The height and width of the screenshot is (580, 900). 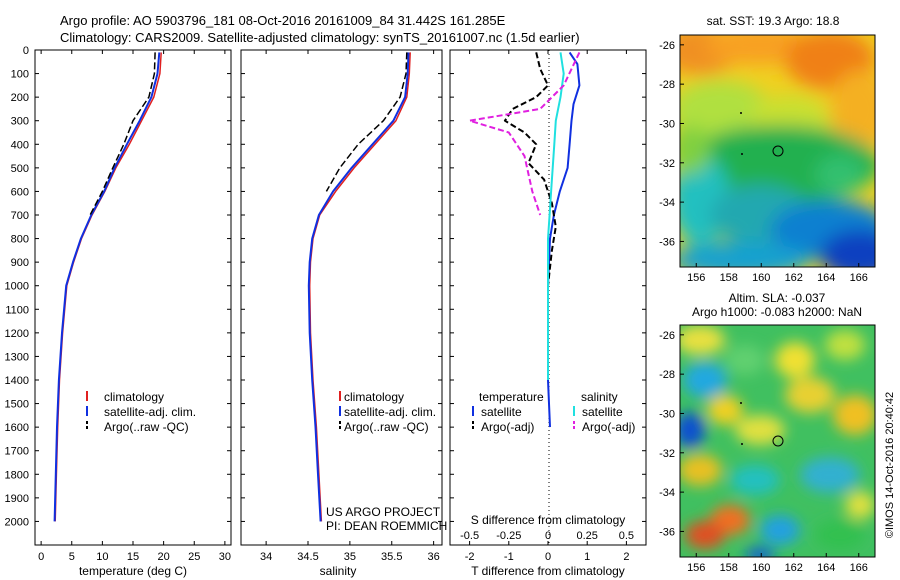 What do you see at coordinates (530, 169) in the screenshot?
I see `series-line-temperature-argo-adj` at bounding box center [530, 169].